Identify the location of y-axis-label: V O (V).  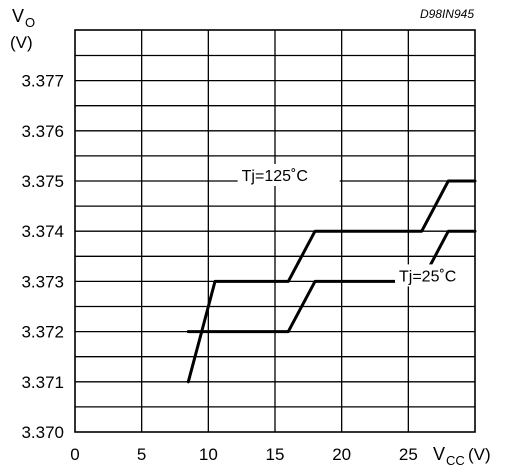
(22, 29).